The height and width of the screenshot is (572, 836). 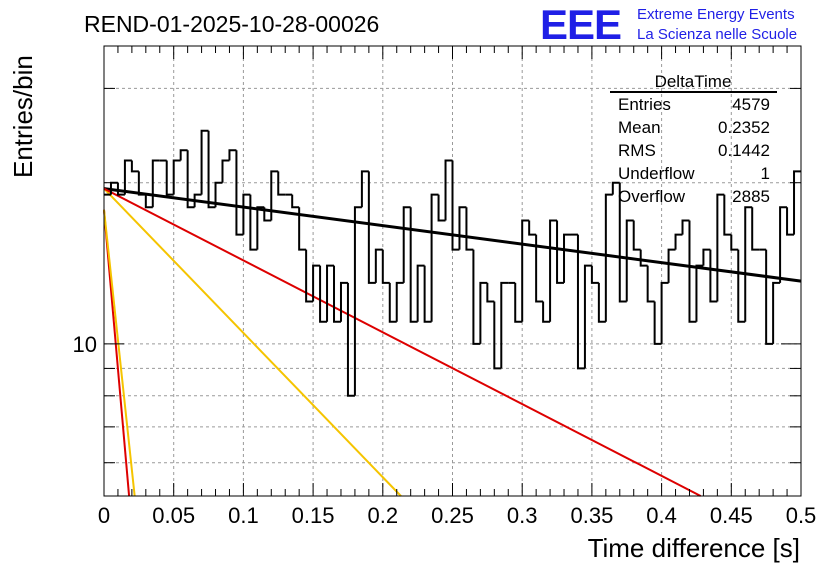 I want to click on stats-value: 0.2352, so click(x=744, y=127).